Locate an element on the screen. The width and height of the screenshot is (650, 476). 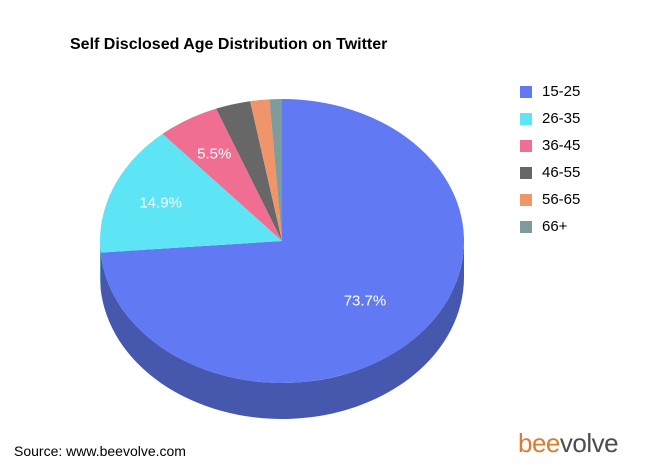
legend-item-46-55: 46-55 is located at coordinates (550, 172).